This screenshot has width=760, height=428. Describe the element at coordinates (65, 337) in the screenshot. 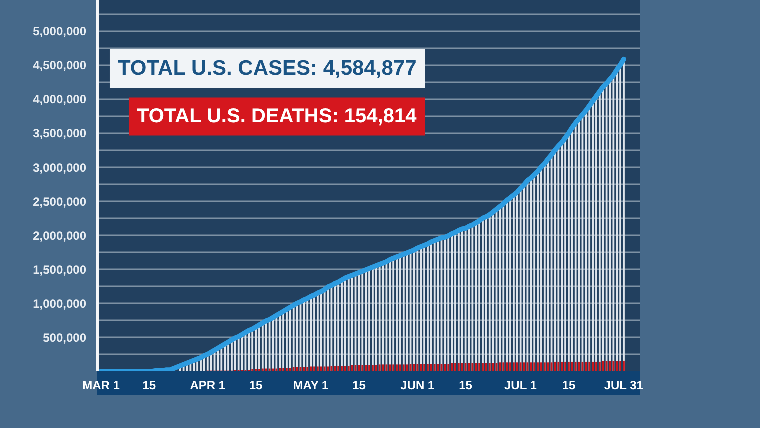

I see `y-tick-label: 500,000` at that location.